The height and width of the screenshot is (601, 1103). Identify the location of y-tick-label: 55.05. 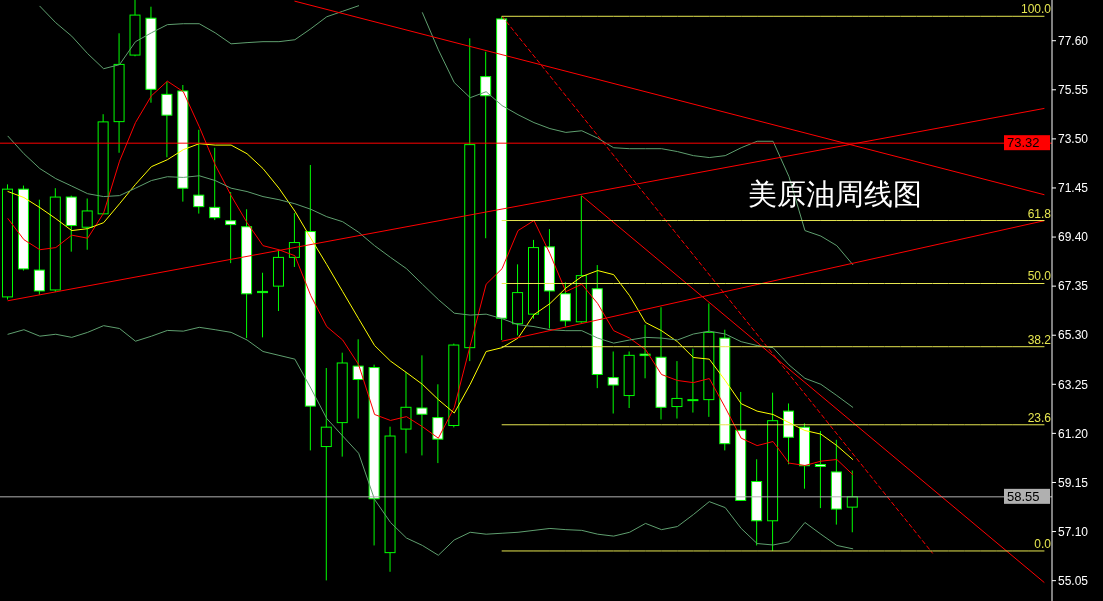
(1073, 580).